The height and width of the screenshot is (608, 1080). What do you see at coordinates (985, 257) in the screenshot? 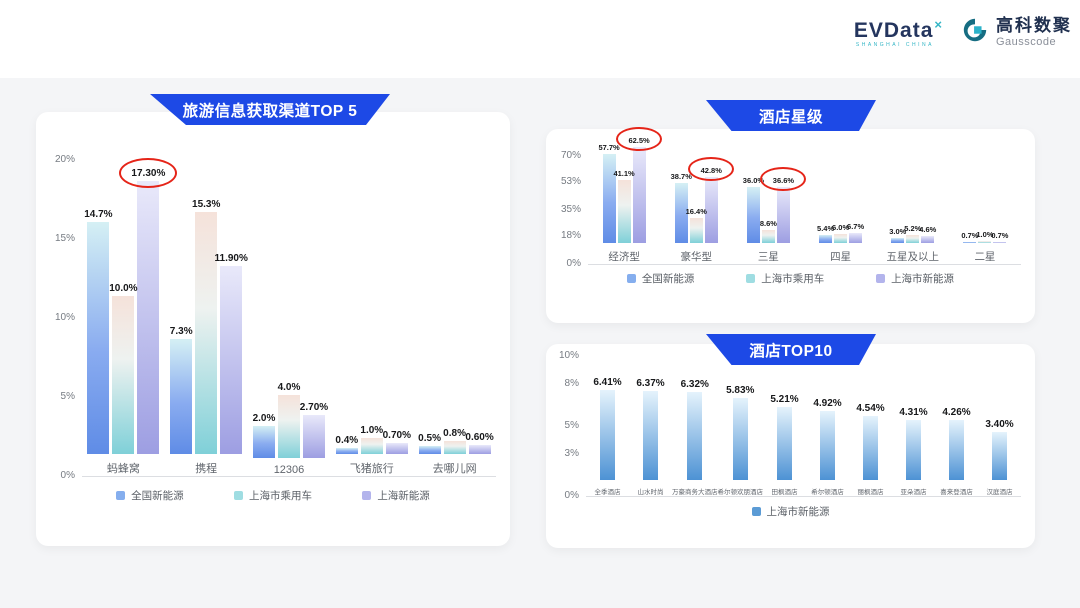
I see `x-axis-label: 二星` at bounding box center [985, 257].